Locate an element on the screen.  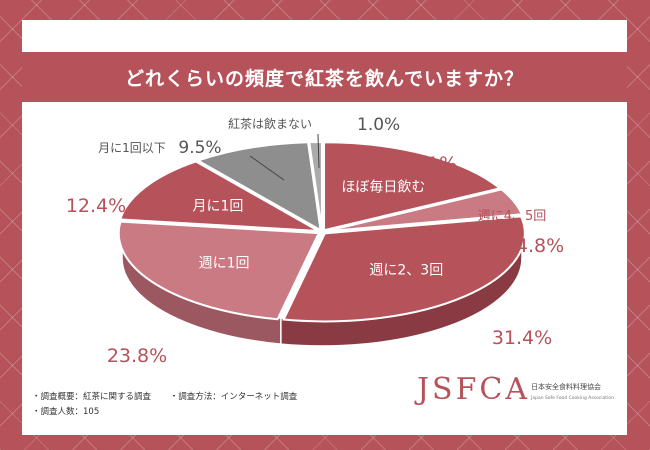
logo-main-text: JSFCA is located at coordinates (474, 389).